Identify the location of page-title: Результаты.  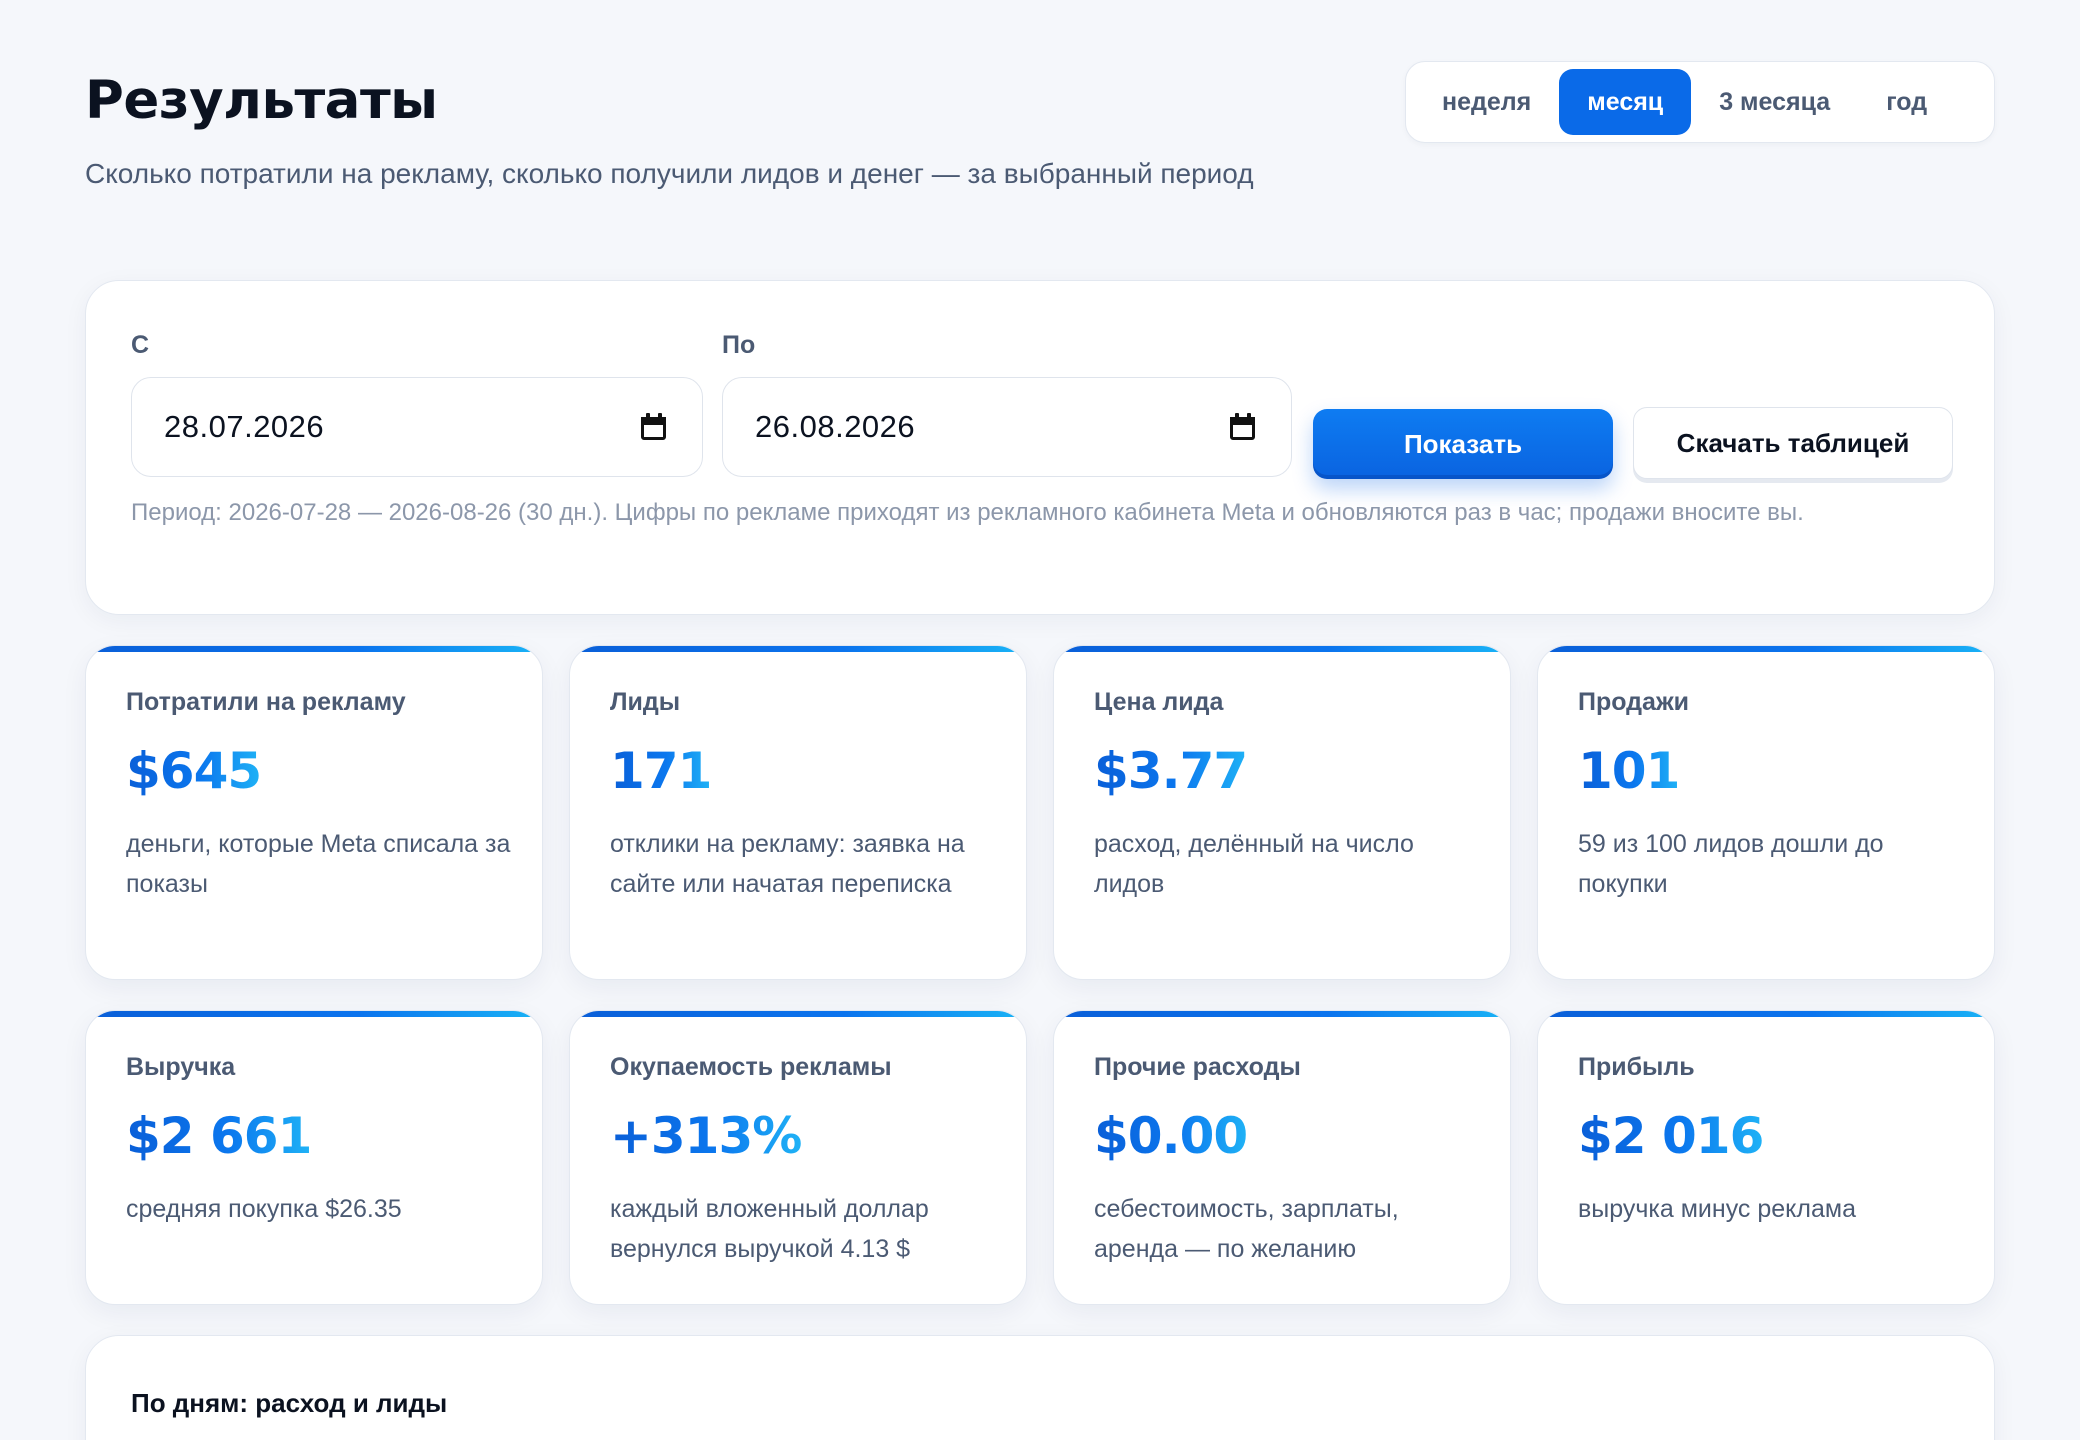
(261, 100).